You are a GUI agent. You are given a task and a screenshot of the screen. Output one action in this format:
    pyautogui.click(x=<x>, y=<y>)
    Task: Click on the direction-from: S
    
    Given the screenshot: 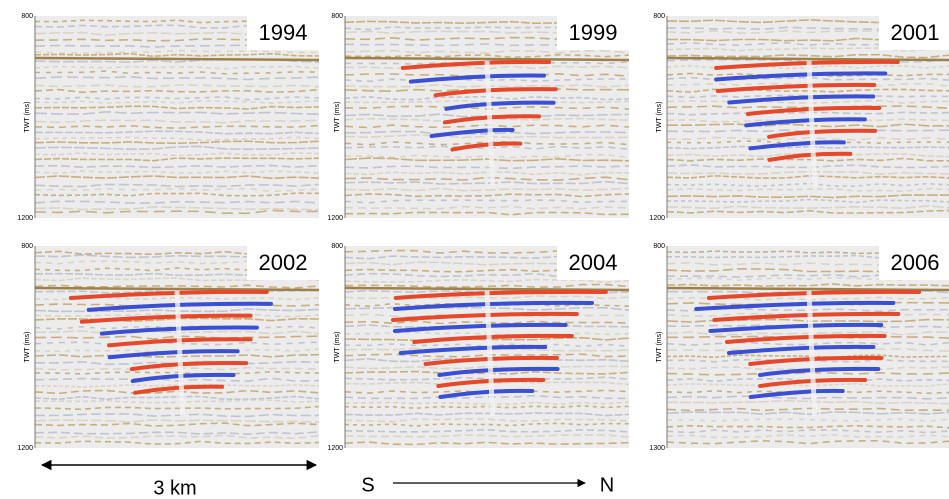 What is the action you would take?
    pyautogui.click(x=367, y=485)
    